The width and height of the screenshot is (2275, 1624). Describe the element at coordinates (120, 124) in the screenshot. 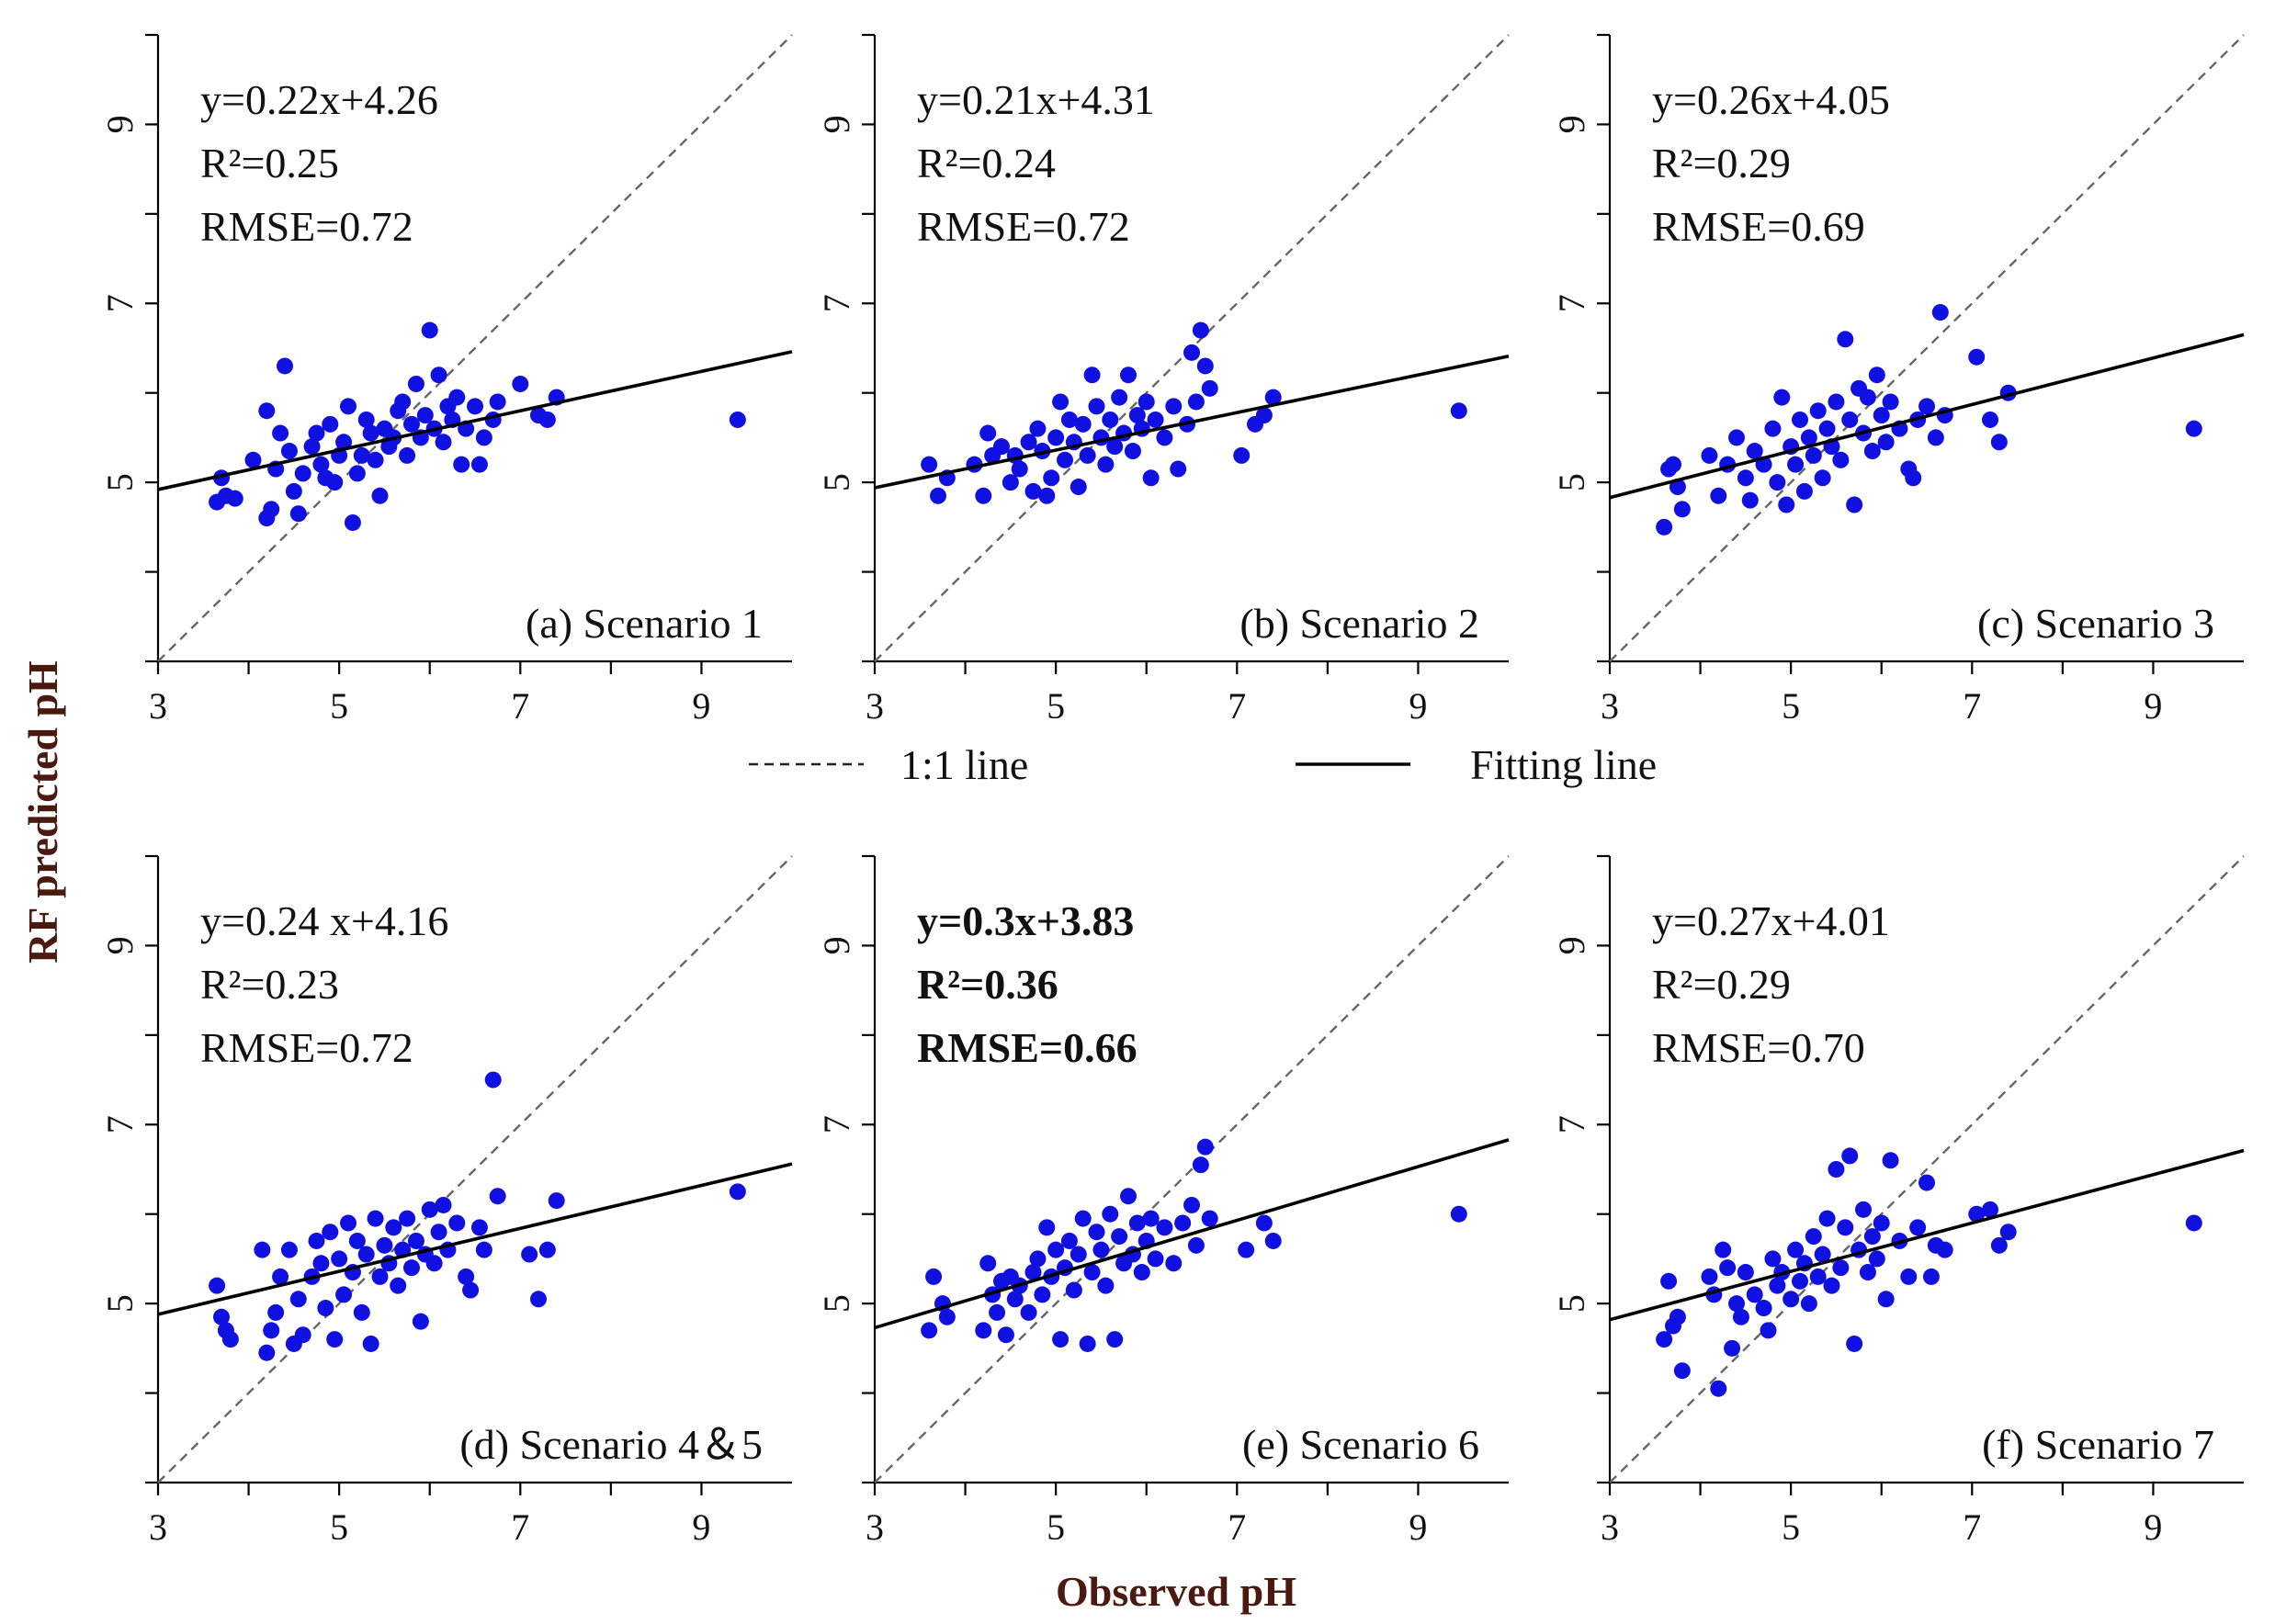

I see `y-tick-label: 9` at that location.